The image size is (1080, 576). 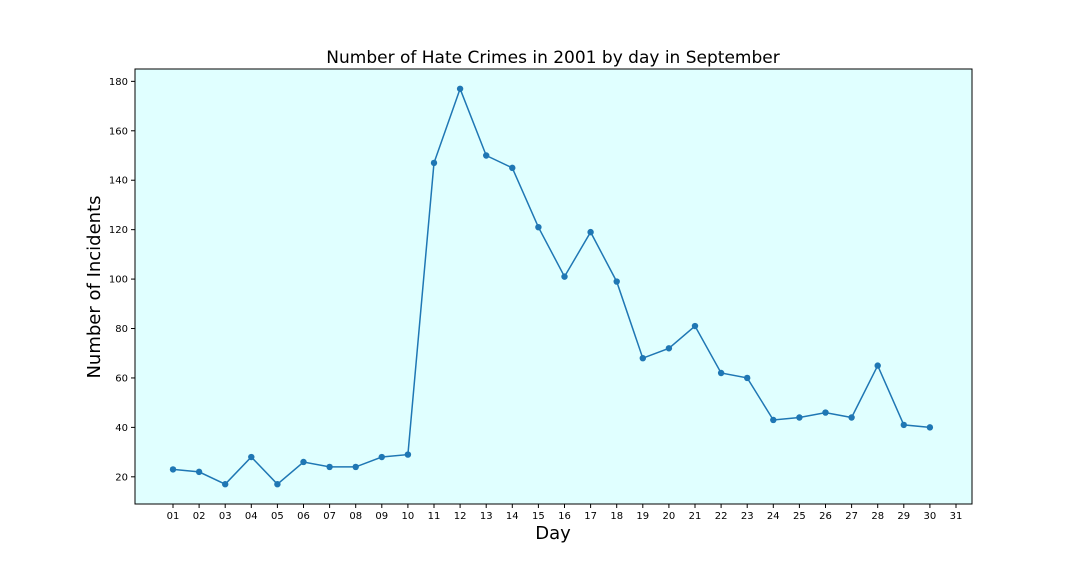 What do you see at coordinates (121, 329) in the screenshot?
I see `y-tick-label: 80` at bounding box center [121, 329].